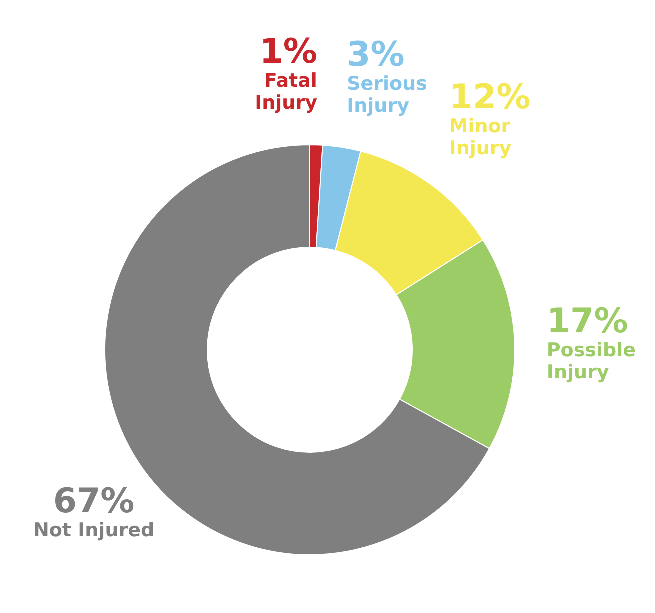  Describe the element at coordinates (387, 94) in the screenshot. I see `slice-label: Serious Injury` at that location.